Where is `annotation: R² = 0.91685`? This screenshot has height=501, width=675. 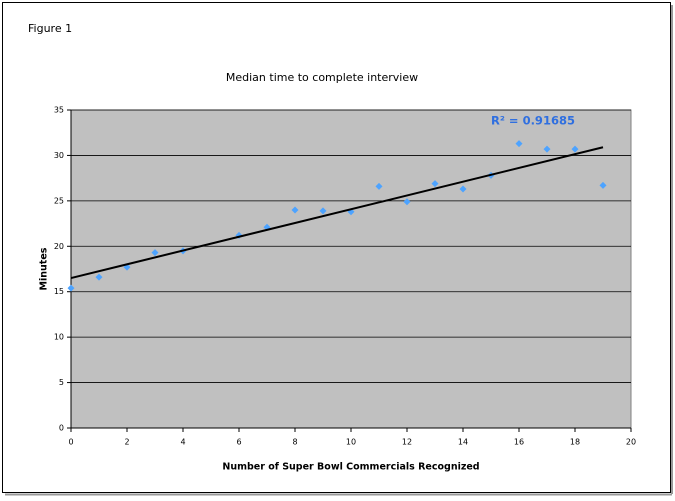
annotation: R² = 0.91685 is located at coordinates (533, 121).